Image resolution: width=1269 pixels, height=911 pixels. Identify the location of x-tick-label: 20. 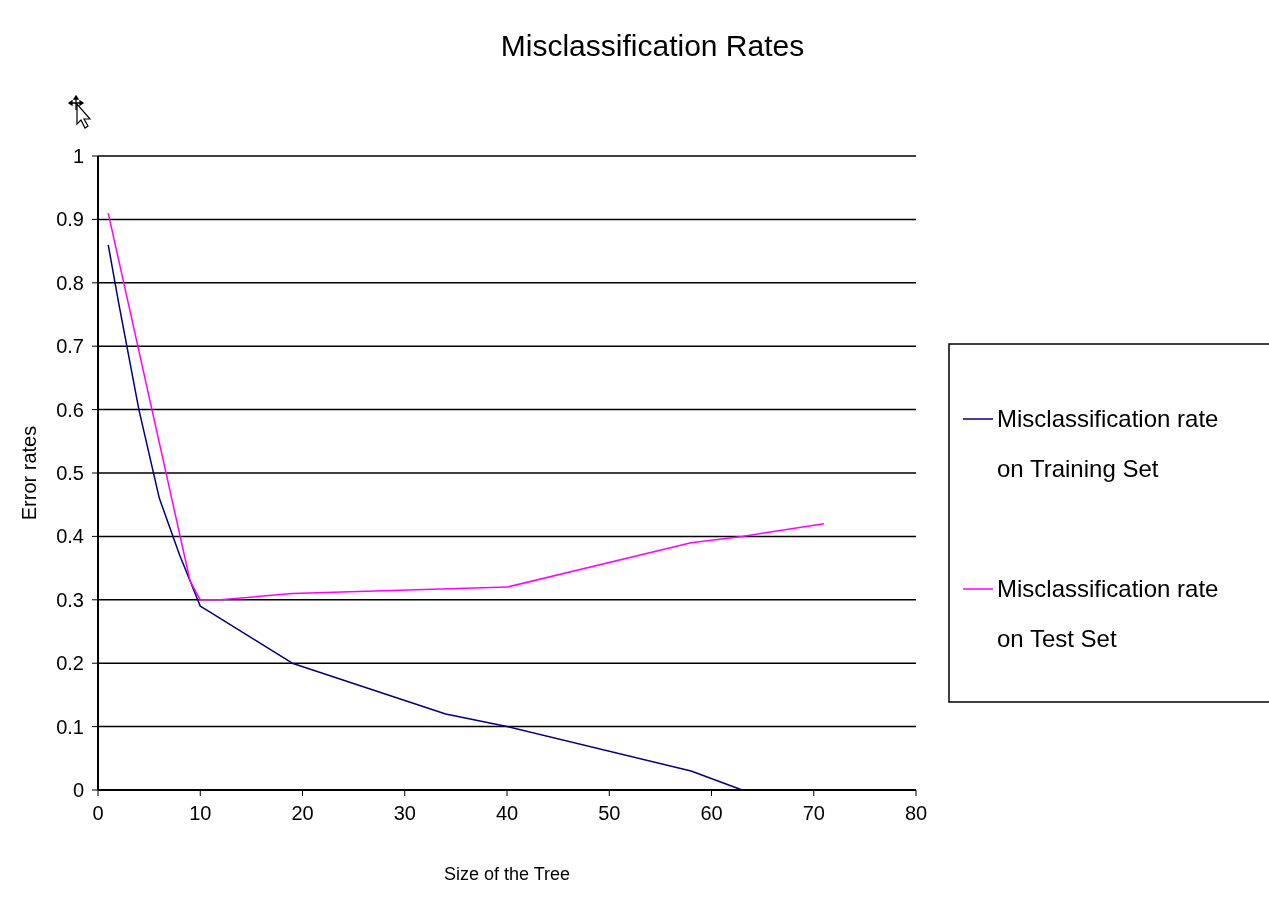
(302, 813).